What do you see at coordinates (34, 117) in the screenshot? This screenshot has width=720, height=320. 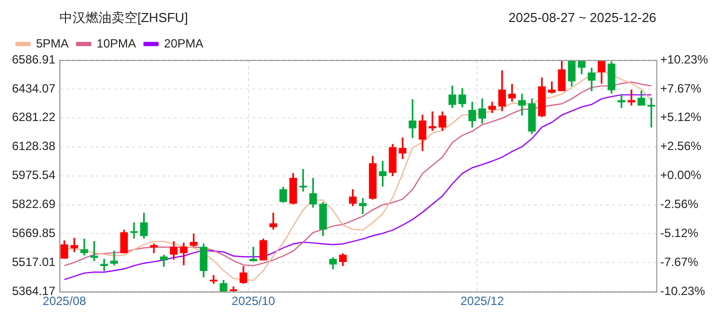 I see `y-tick-label: 6281.22` at bounding box center [34, 117].